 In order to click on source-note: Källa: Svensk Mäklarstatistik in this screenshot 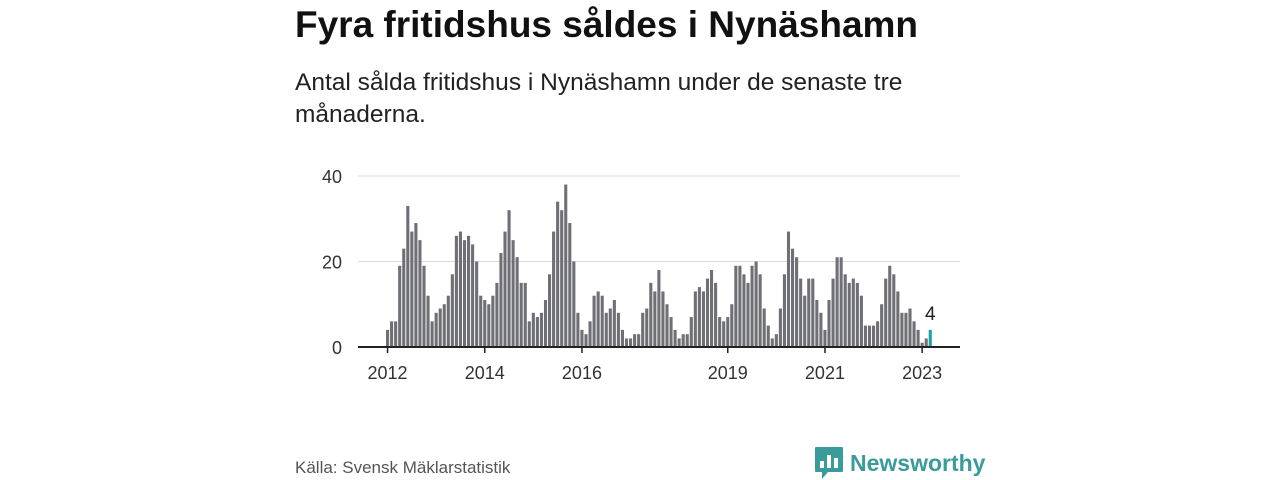, I will do `click(403, 467)`.